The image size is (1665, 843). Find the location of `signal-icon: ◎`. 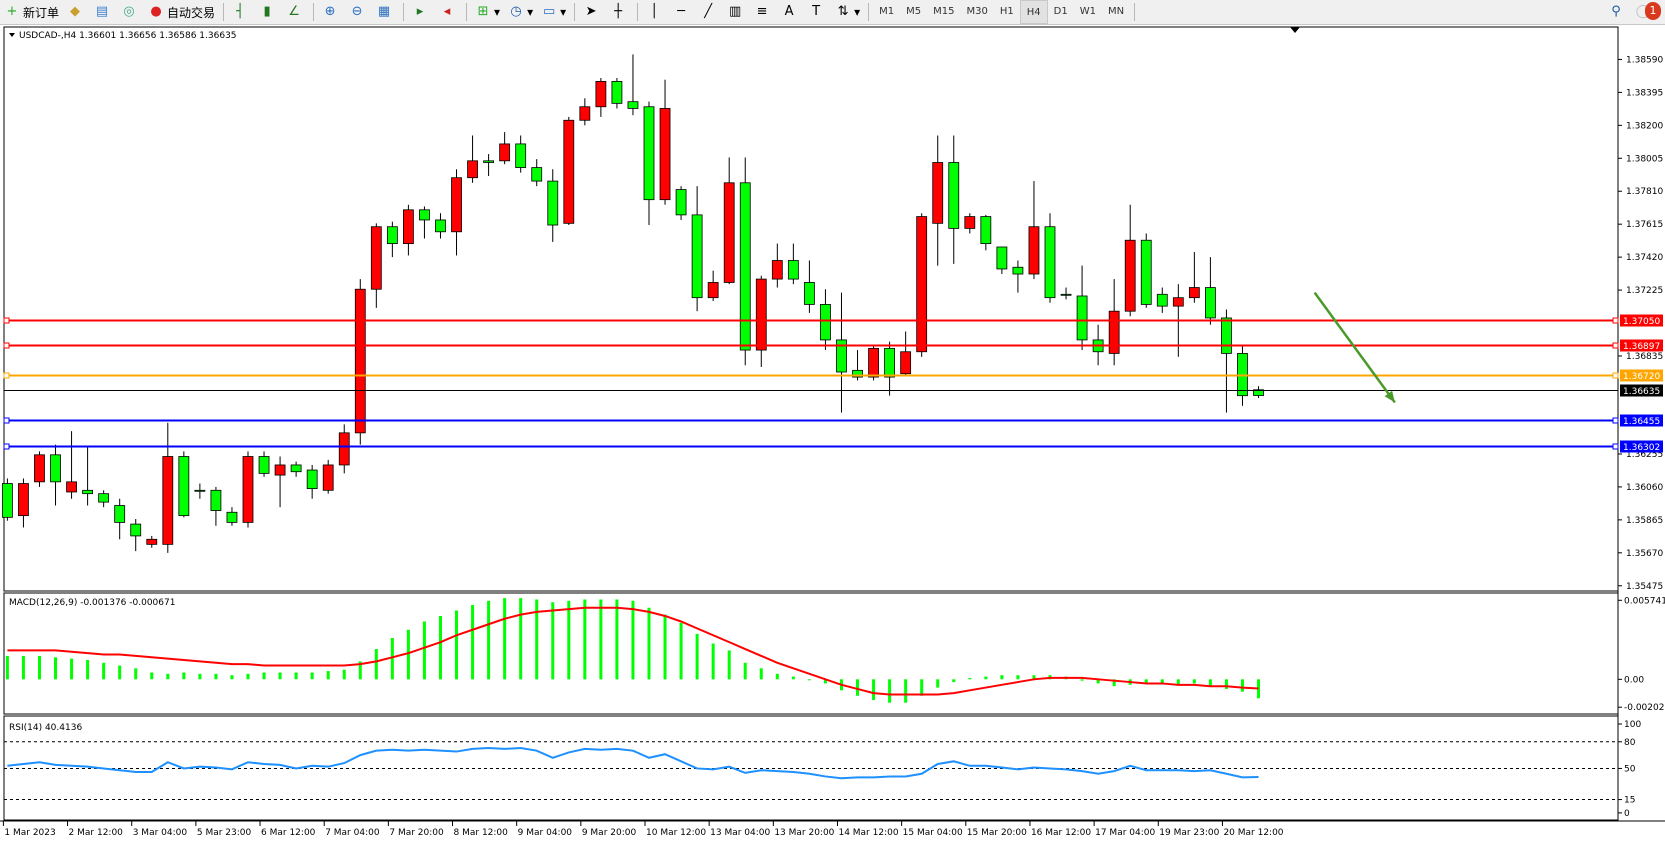

signal-icon: ◎ is located at coordinates (129, 11).